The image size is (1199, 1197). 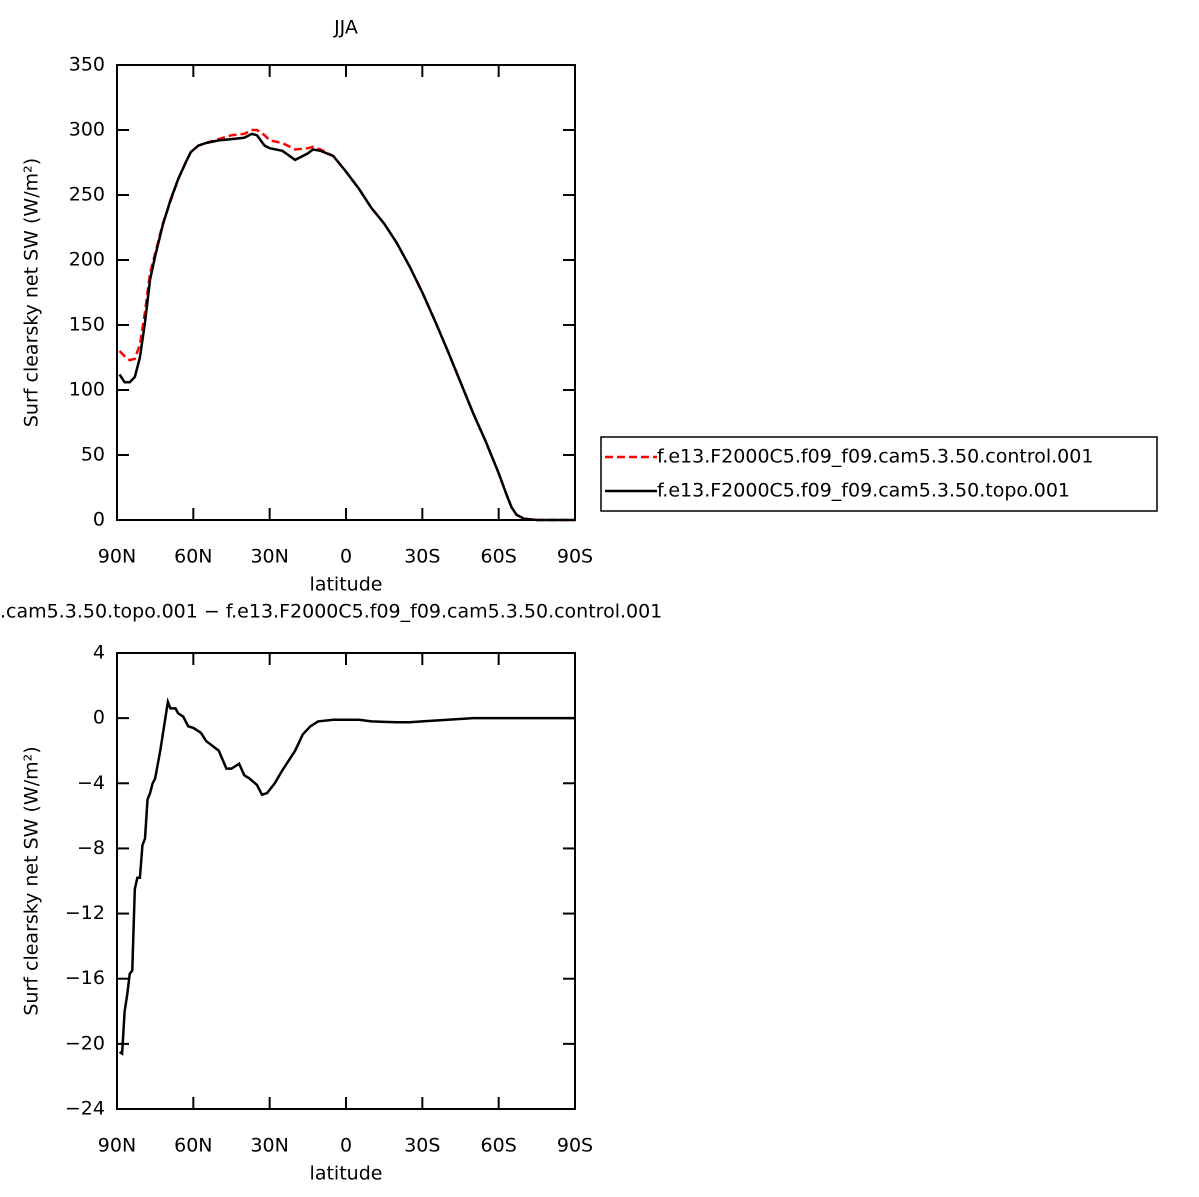 What do you see at coordinates (99, 653) in the screenshot?
I see `y-tick-label: 4` at bounding box center [99, 653].